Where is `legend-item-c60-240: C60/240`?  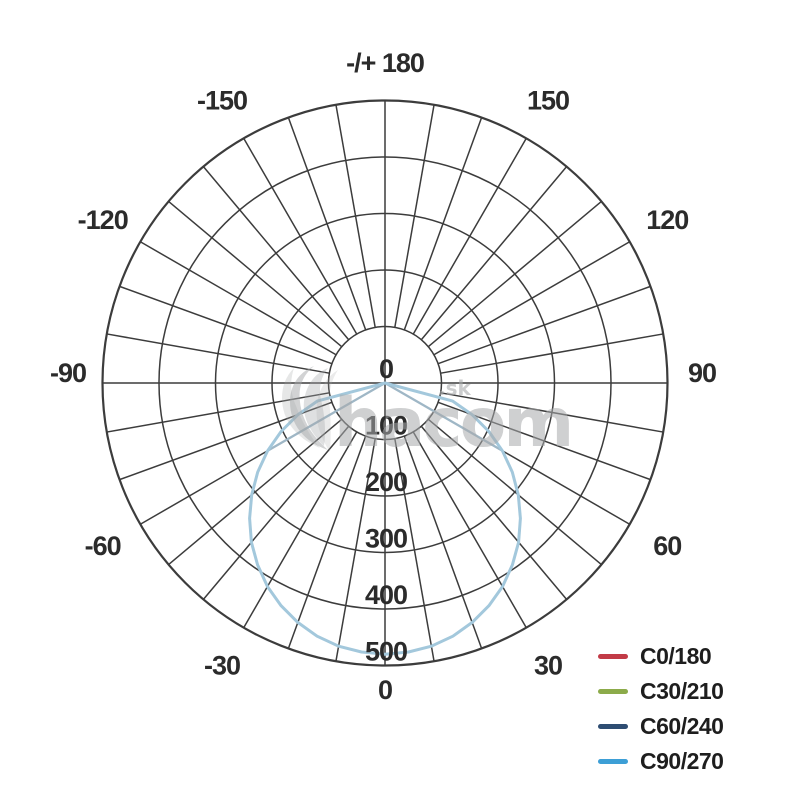 legend-item-c60-240: C60/240 is located at coordinates (661, 725).